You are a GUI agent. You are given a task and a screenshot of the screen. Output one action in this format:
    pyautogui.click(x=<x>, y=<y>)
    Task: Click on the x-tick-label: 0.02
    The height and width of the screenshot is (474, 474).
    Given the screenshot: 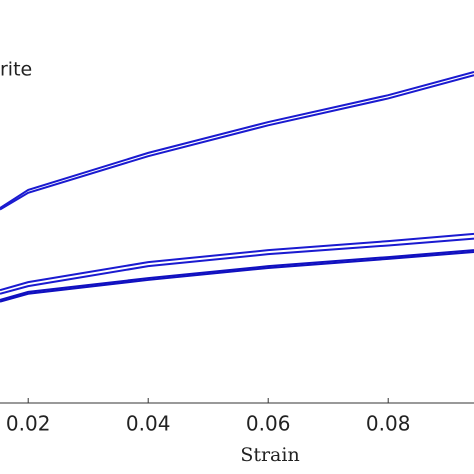 What is the action you would take?
    pyautogui.click(x=28, y=424)
    